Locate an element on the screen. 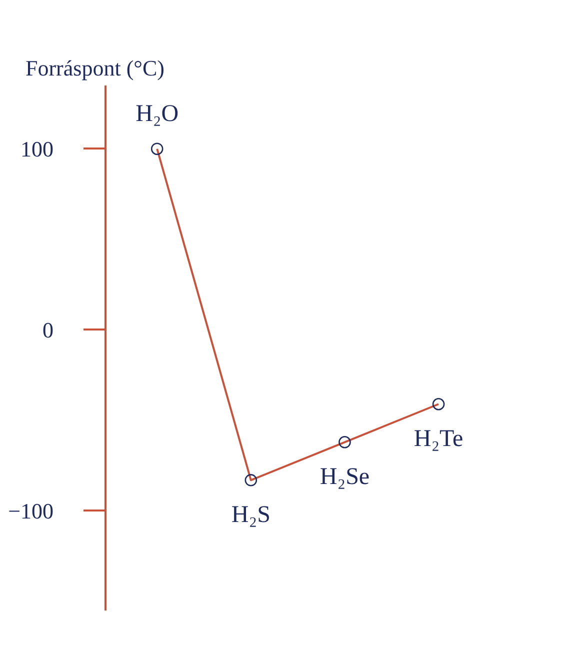 This screenshot has height=657, width=583. x-tick-label: H₂O is located at coordinates (157, 114).